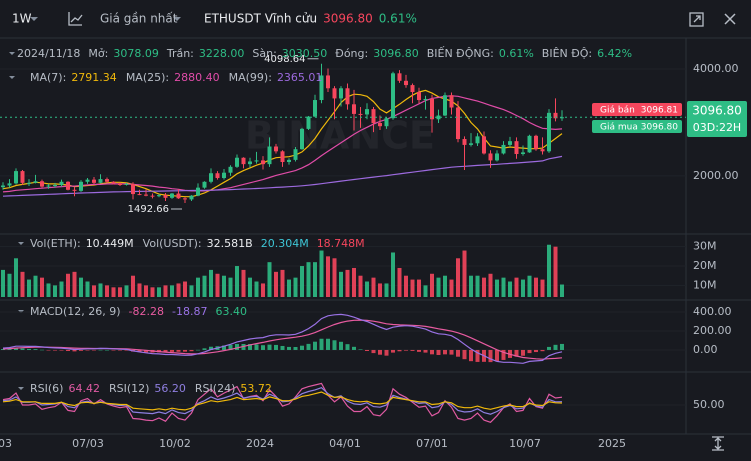 This screenshot has height=461, width=751. What do you see at coordinates (75, 19) in the screenshot?
I see `chart-type-icon` at bounding box center [75, 19].